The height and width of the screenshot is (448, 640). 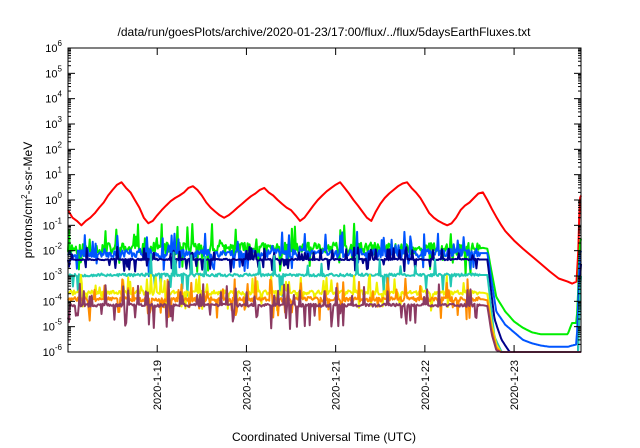 I want to click on series-line-purple, so click(x=324, y=316).